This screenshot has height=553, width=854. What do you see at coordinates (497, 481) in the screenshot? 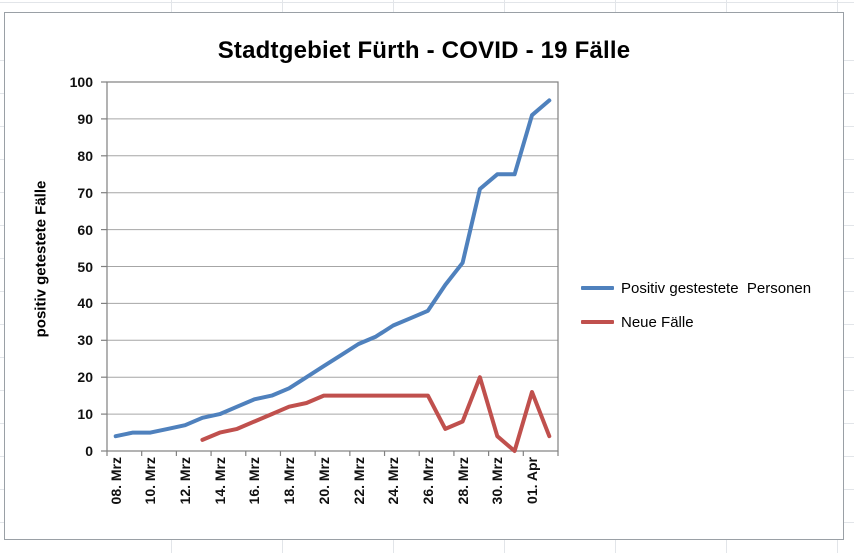
I see `x-tick-label: 30. Mrz` at bounding box center [497, 481].